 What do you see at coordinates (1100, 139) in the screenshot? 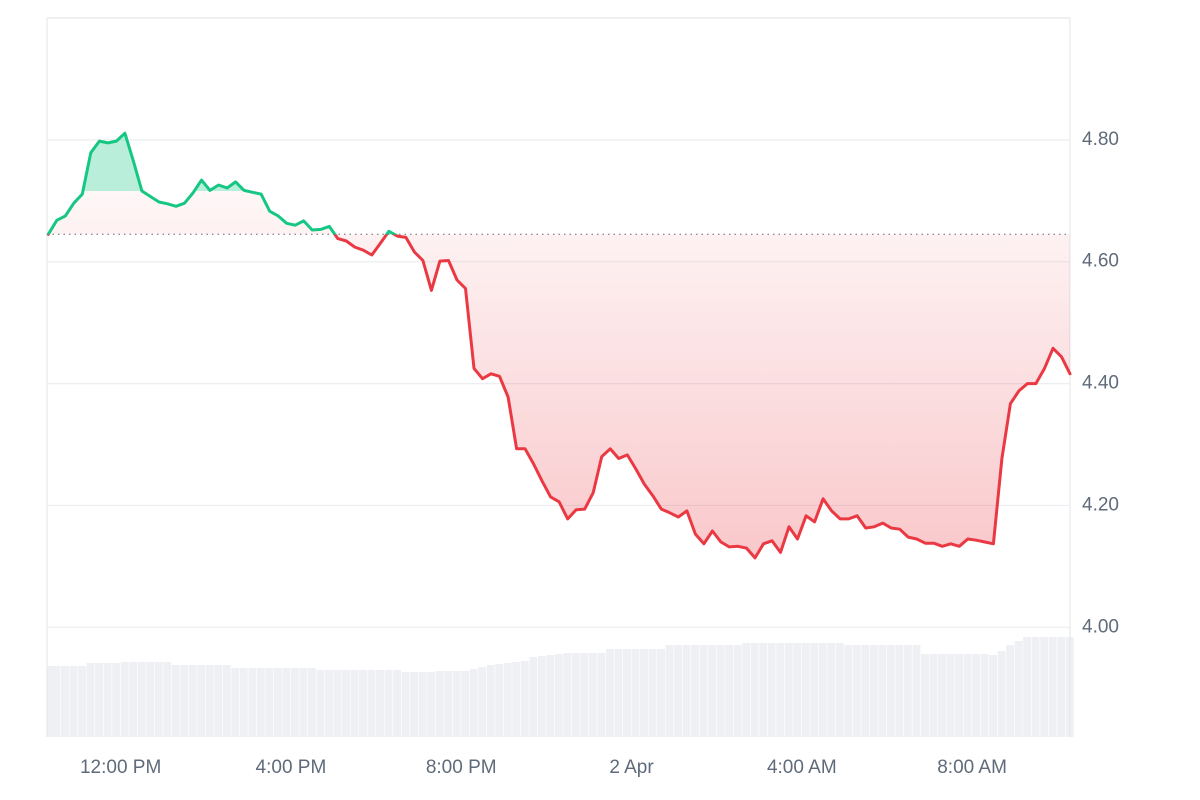
I see `y-tick-label: 4.80` at bounding box center [1100, 139].